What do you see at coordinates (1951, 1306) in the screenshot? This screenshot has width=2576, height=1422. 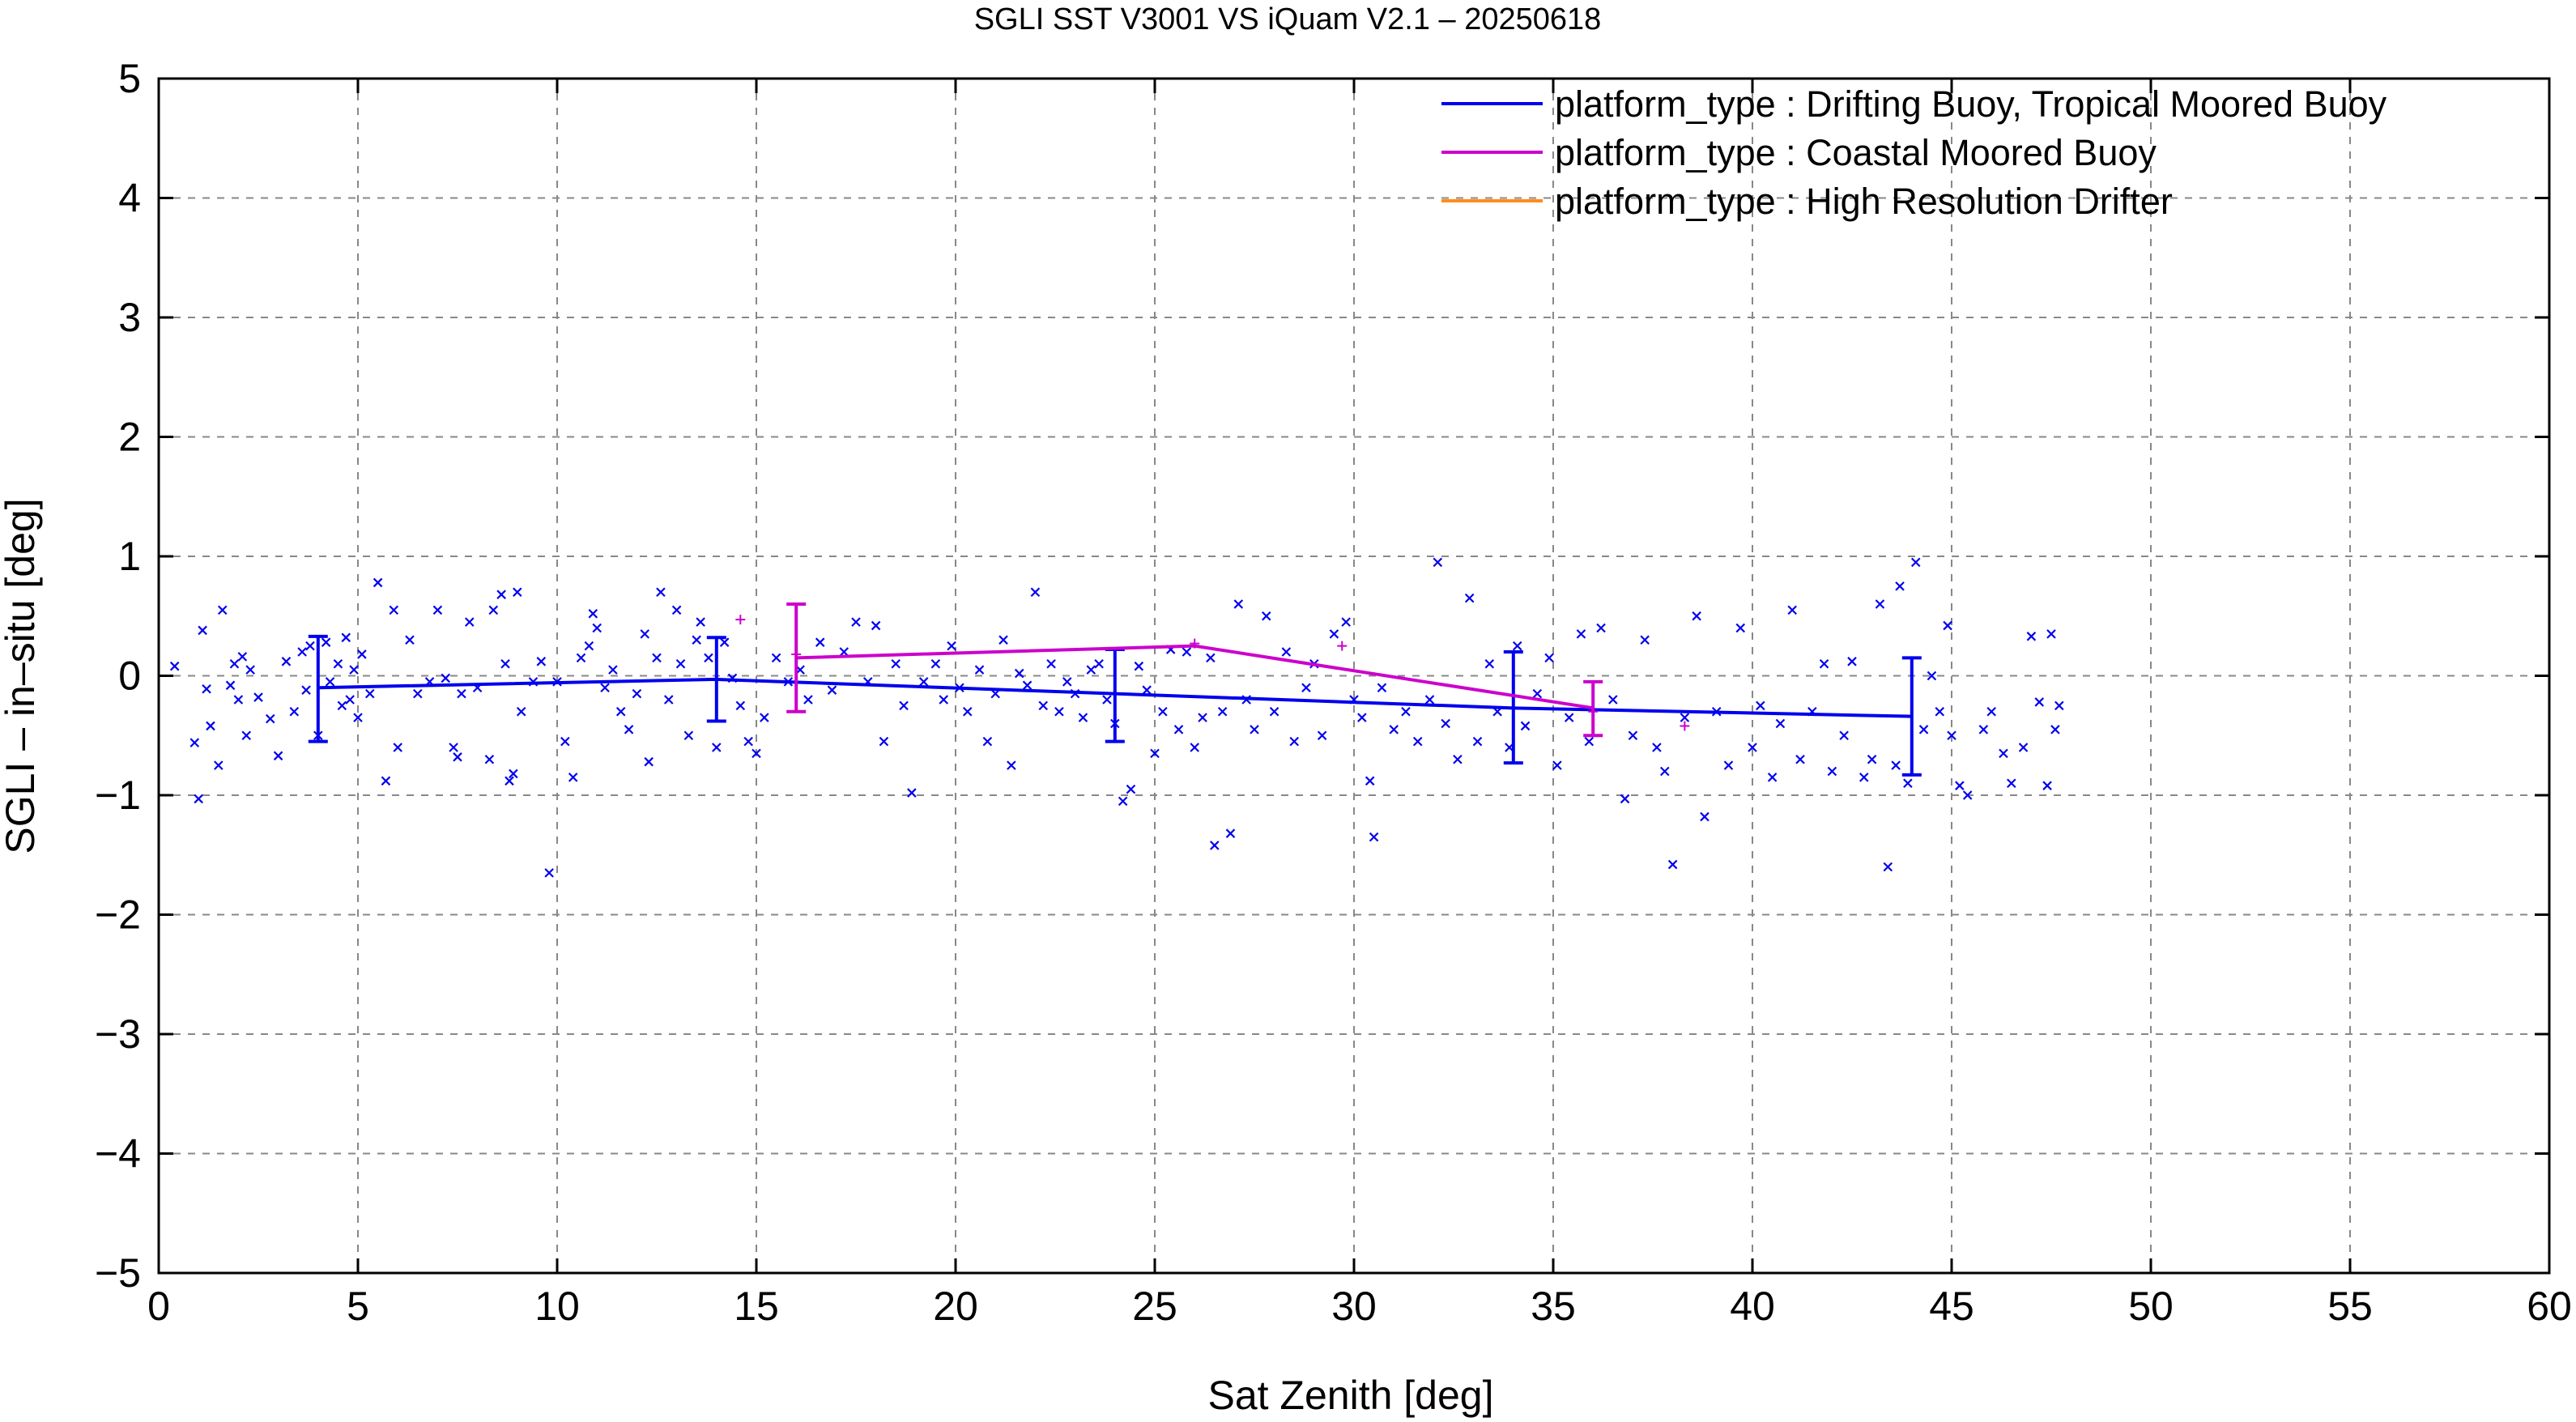 I see `x-tick-label: 45` at bounding box center [1951, 1306].